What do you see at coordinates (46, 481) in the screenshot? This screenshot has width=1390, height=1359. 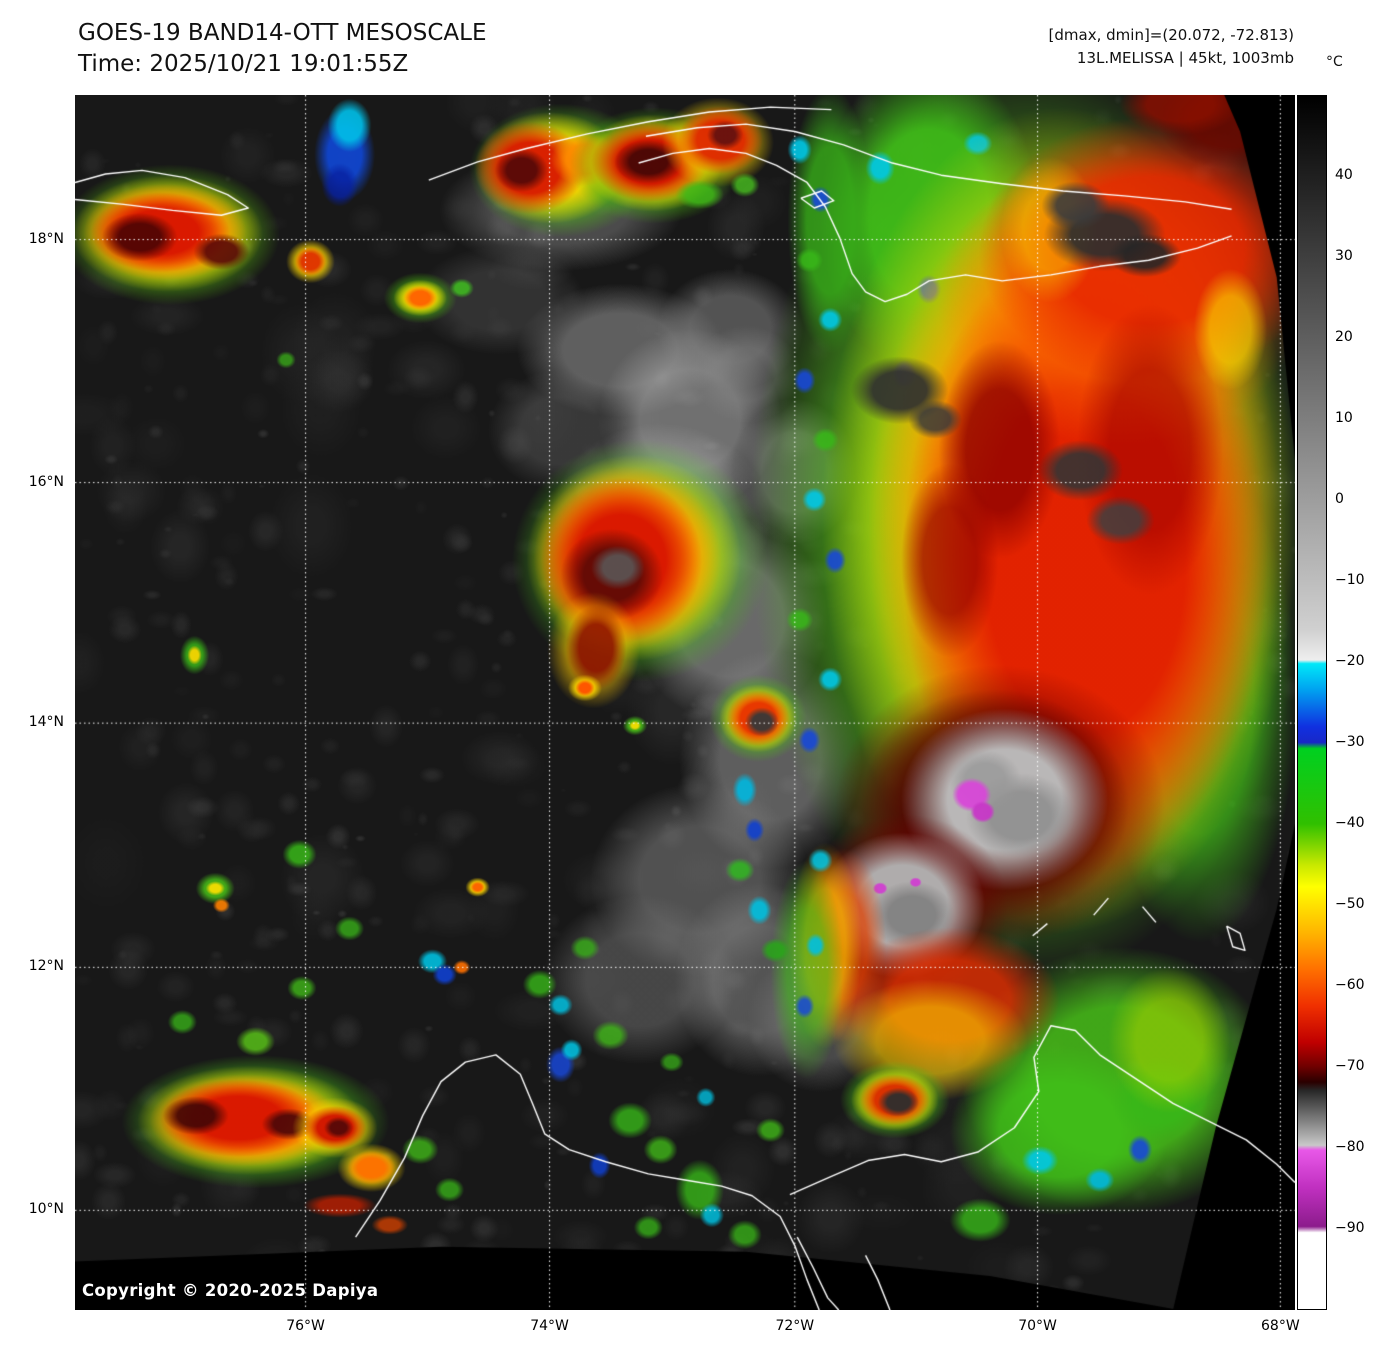 I see `latitude-tick-label: 16°N` at bounding box center [46, 481].